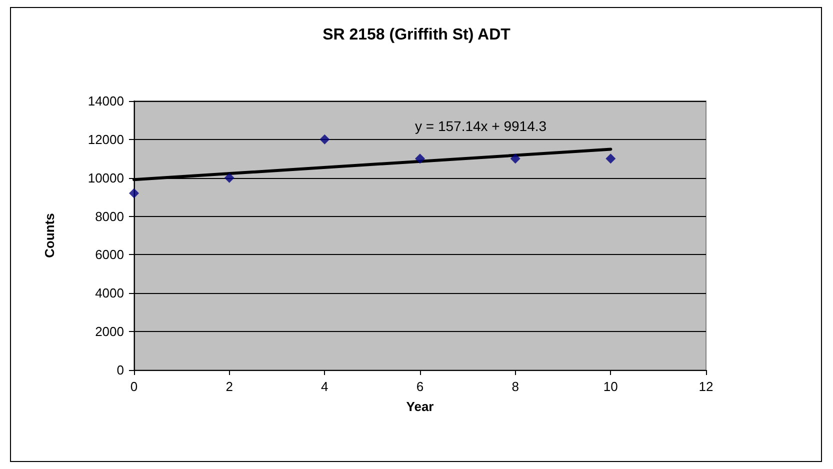 The image size is (833, 469). Describe the element at coordinates (109, 293) in the screenshot. I see `y-tick-label: 4000` at that location.